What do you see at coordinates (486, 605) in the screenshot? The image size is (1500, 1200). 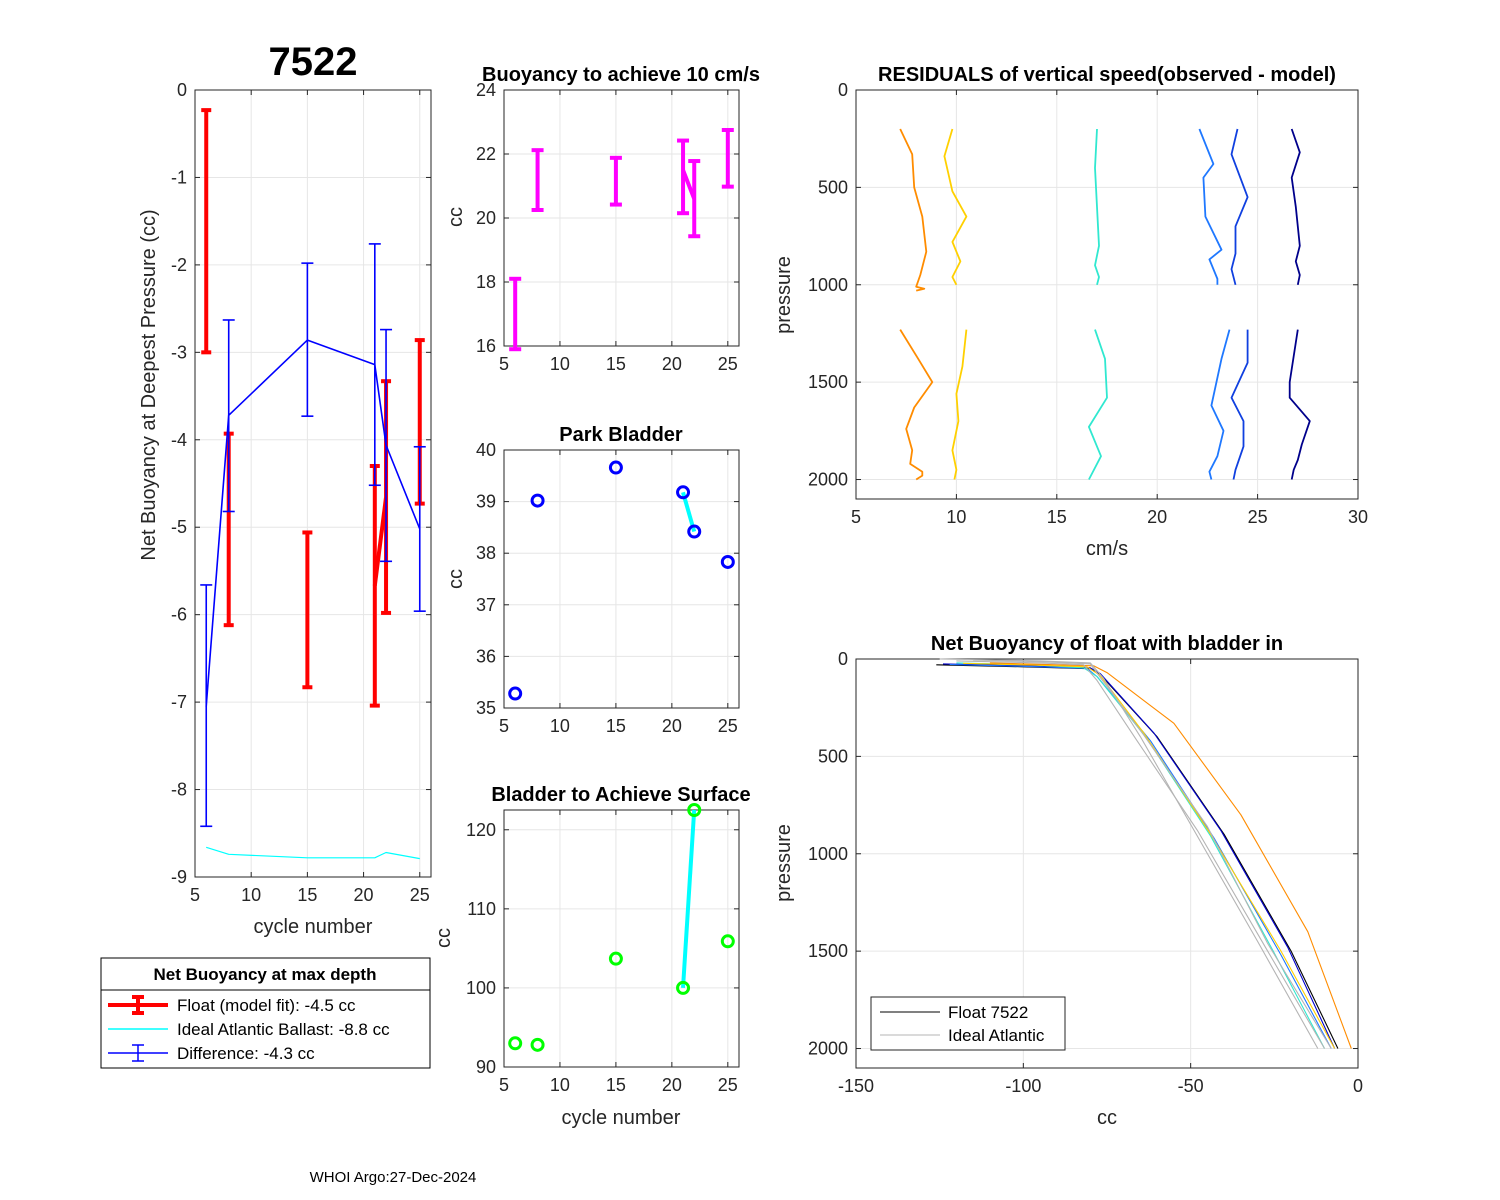 I see `y-tick-label: 37` at bounding box center [486, 605].